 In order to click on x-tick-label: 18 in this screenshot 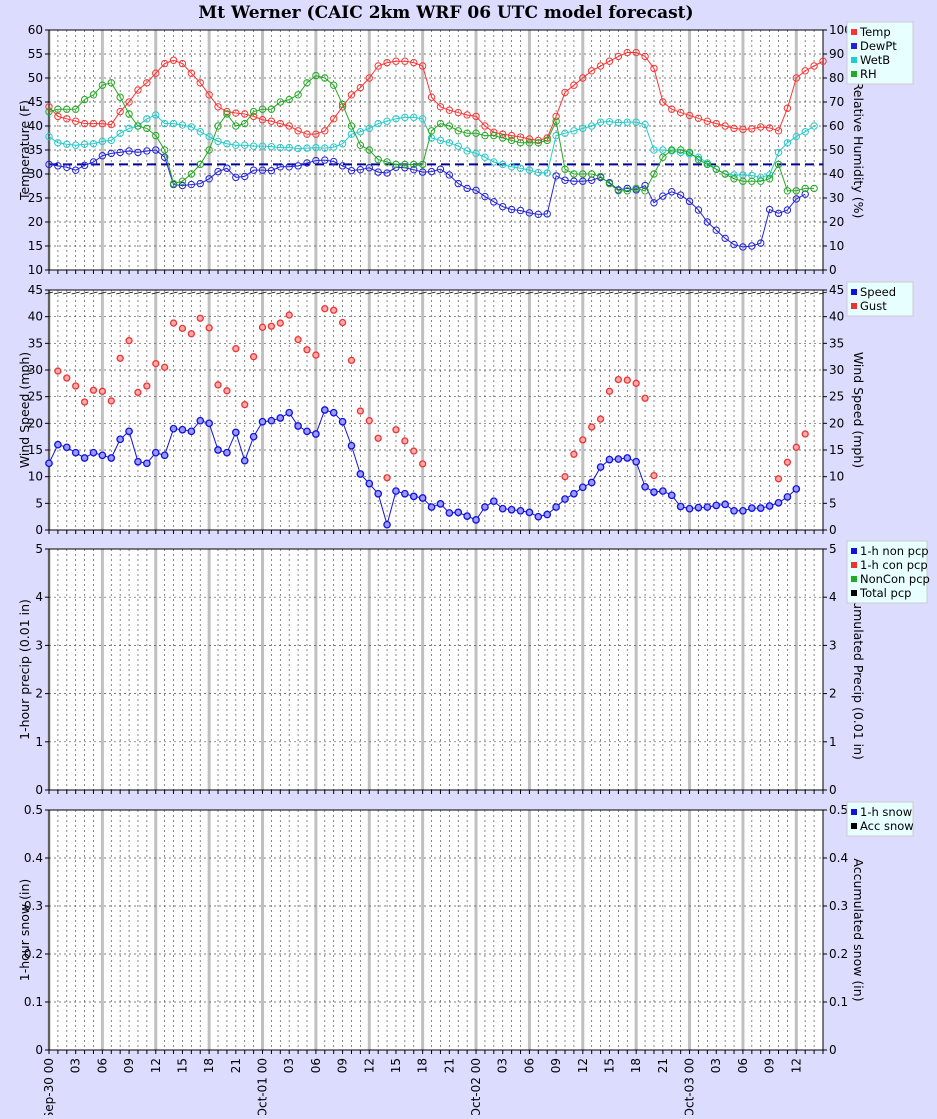, I will do `click(423, 1065)`.